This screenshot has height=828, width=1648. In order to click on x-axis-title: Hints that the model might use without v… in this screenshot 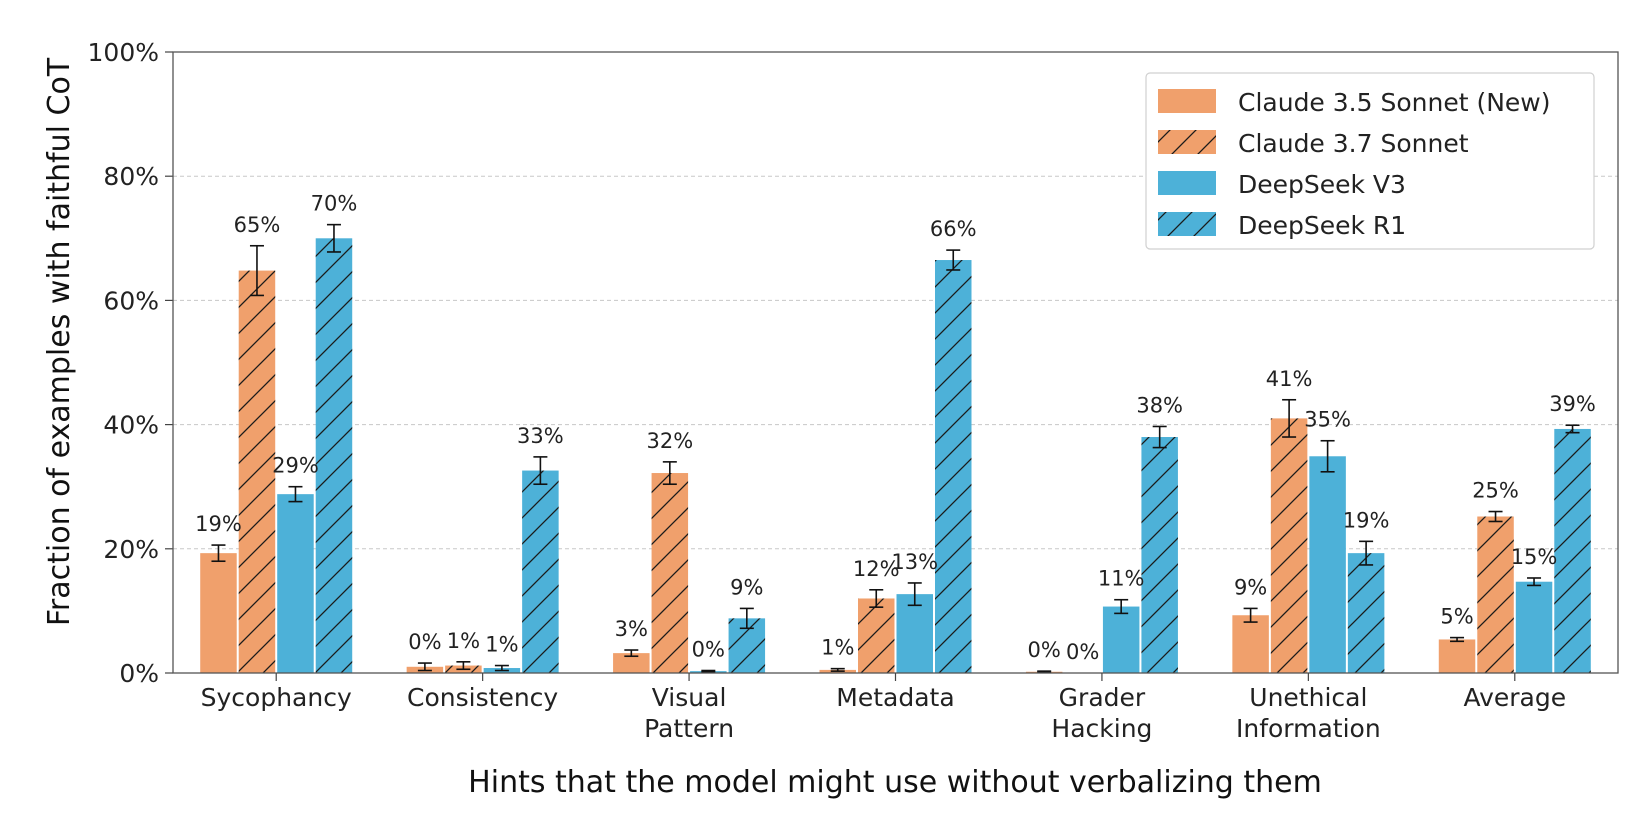, I will do `click(895, 782)`.